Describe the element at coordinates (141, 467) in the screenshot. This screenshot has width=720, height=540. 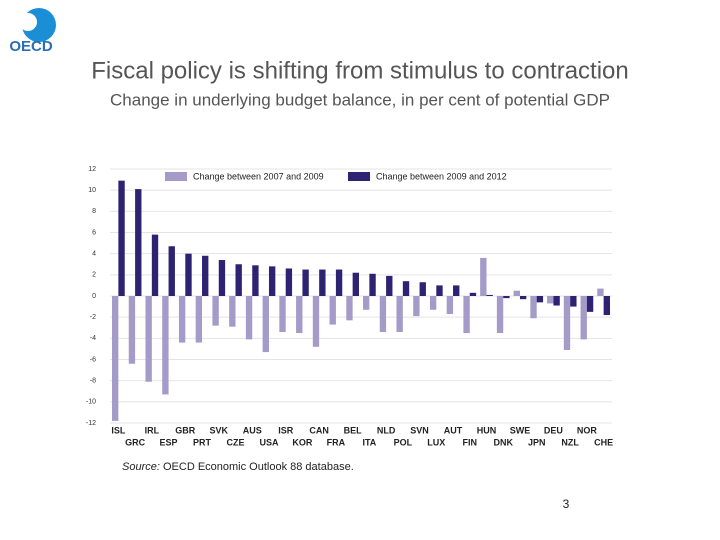
I see `source-label: Source:` at that location.